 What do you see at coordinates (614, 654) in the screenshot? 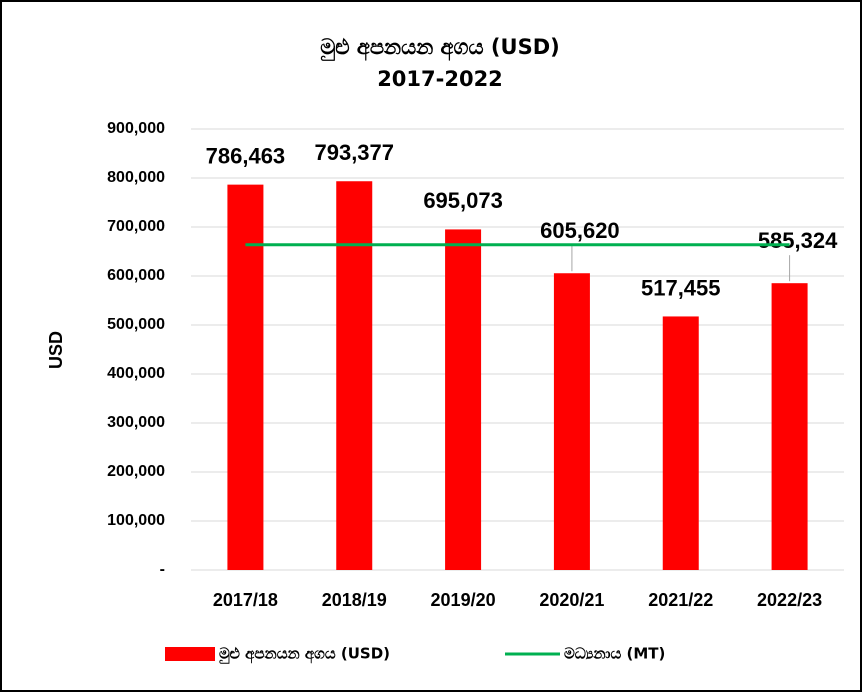
I see `legend-label: මධ්‍යනාය (MT)` at bounding box center [614, 654].